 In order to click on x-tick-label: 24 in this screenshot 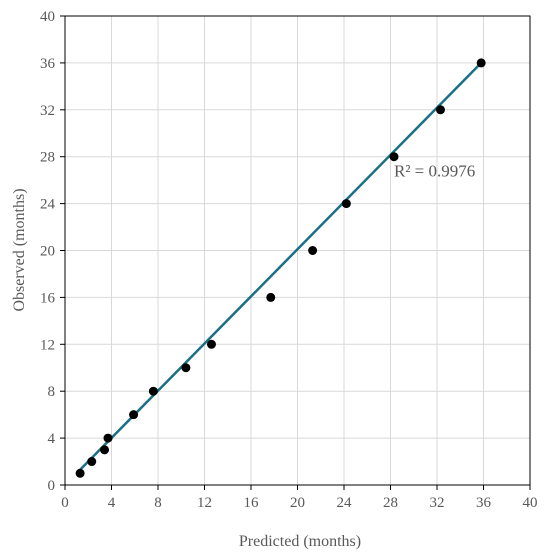, I will do `click(345, 503)`.